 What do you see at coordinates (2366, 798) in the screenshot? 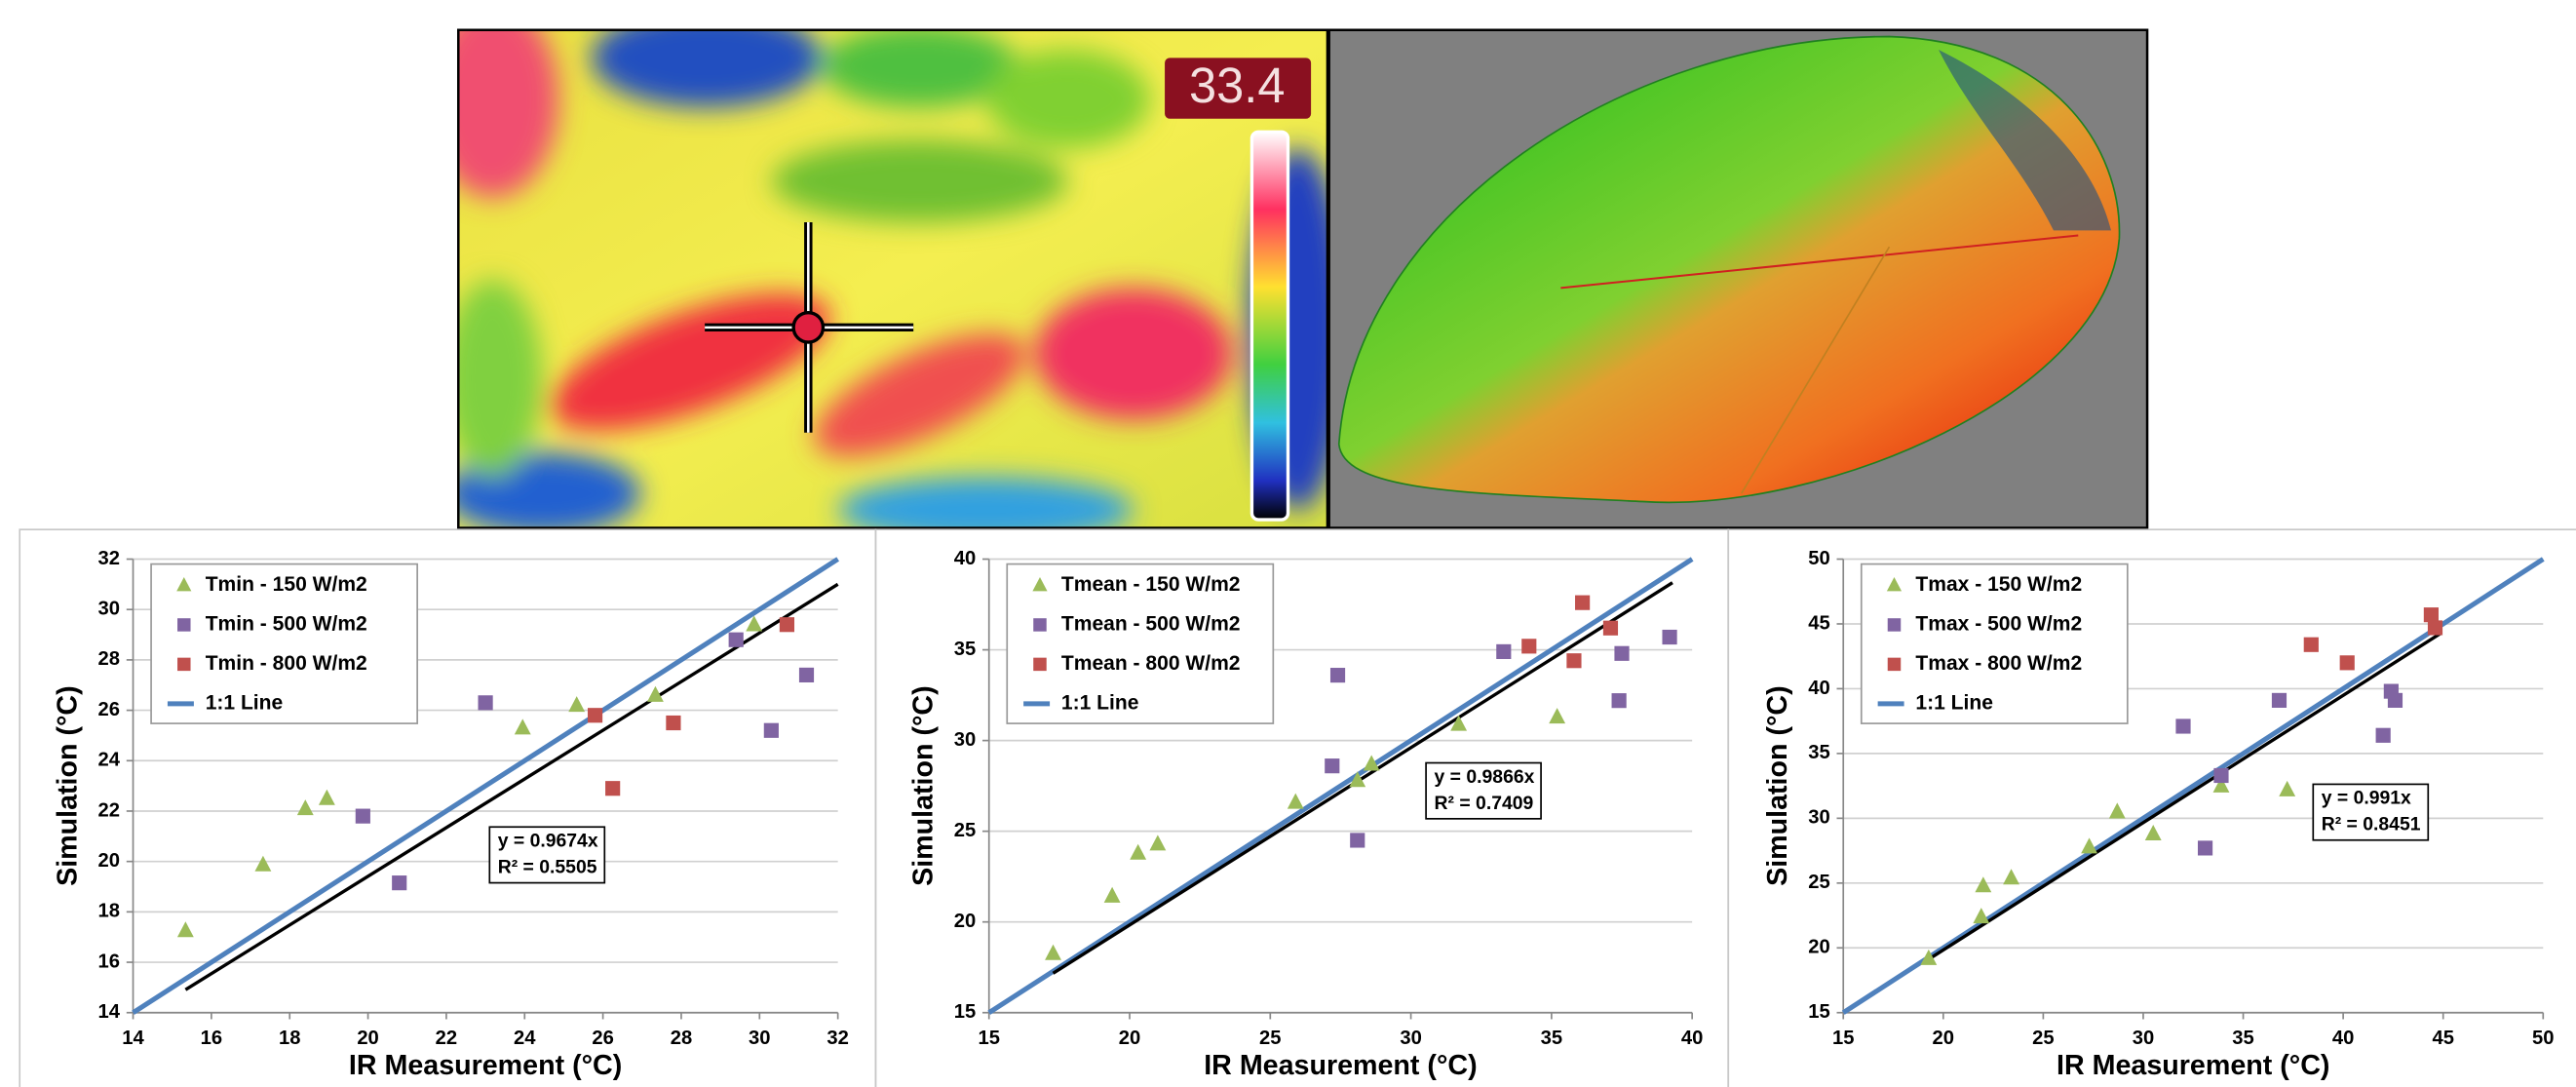
I see `annotation-text: y = 0.991x` at bounding box center [2366, 798].